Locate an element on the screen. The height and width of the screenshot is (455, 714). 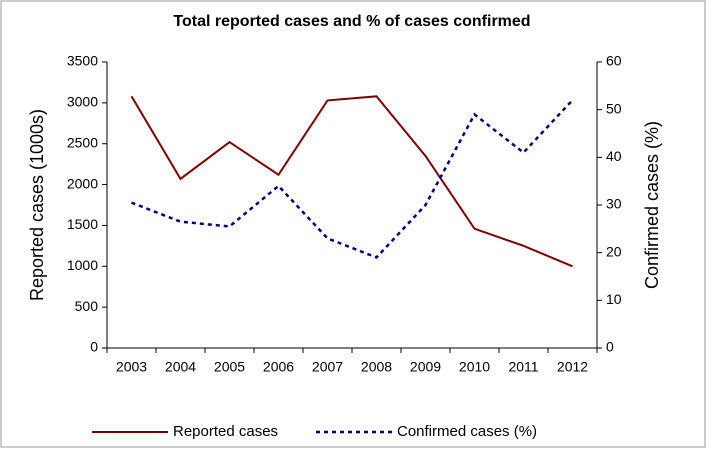
x-tick-label: 2009 is located at coordinates (425, 367).